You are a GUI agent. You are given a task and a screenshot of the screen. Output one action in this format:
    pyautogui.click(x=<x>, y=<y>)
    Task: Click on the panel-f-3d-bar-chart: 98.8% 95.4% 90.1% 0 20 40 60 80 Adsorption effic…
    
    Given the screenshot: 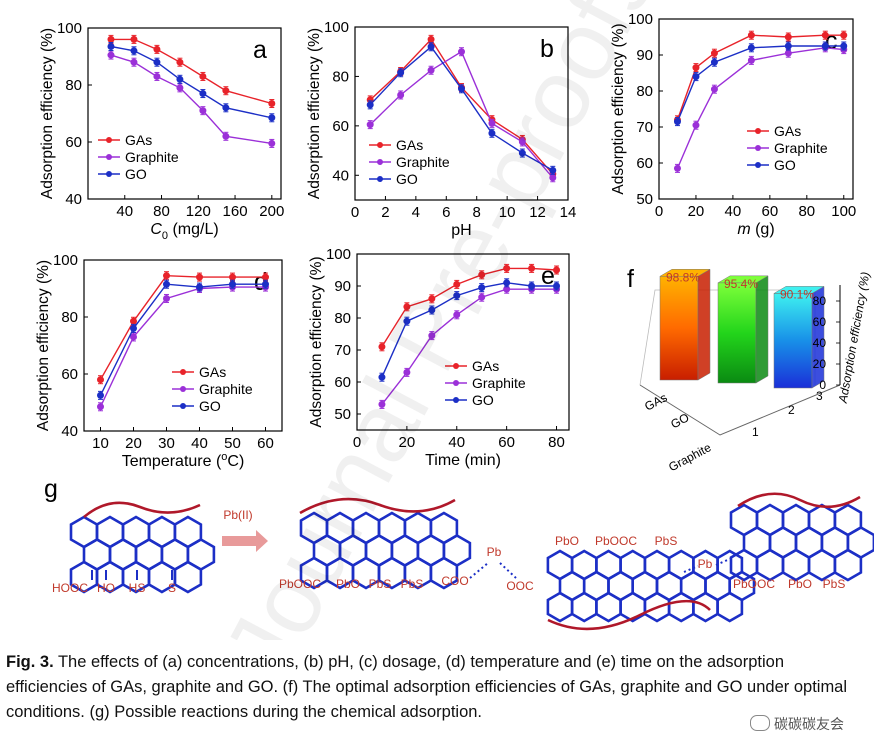 What is the action you would take?
    pyautogui.click(x=749, y=369)
    